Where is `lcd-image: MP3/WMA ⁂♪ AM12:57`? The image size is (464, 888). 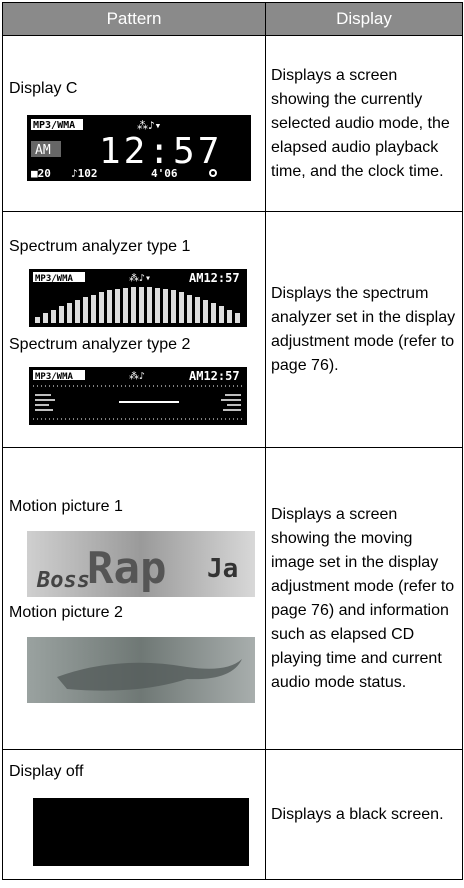
lcd-image: MP3/WMA ⁂♪ AM12:57 is located at coordinates (138, 395).